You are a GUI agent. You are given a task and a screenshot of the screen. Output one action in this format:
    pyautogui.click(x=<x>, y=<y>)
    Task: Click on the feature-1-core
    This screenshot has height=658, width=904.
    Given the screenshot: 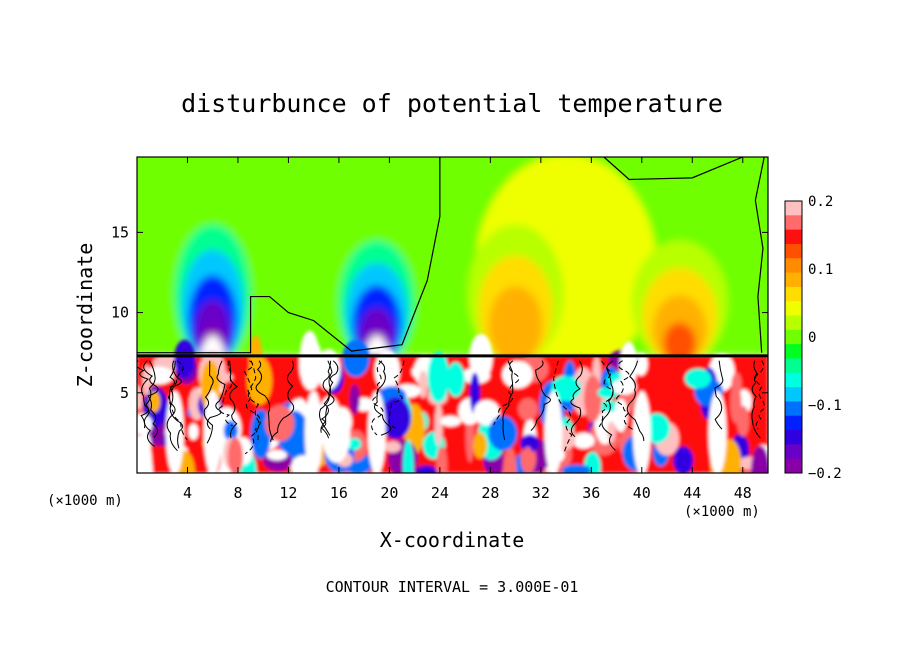 What is the action you would take?
    pyautogui.click(x=376, y=345)
    